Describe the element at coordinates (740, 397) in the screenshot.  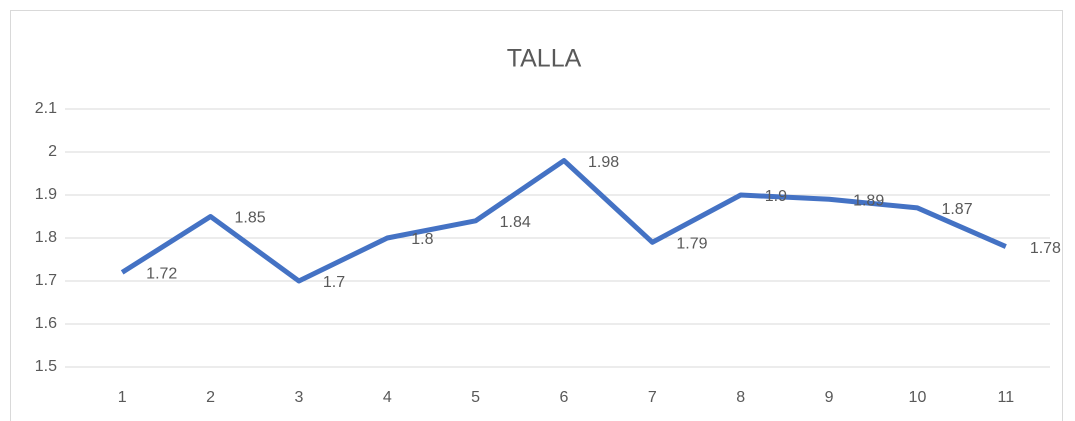
I see `x-tick-label: 8` at that location.